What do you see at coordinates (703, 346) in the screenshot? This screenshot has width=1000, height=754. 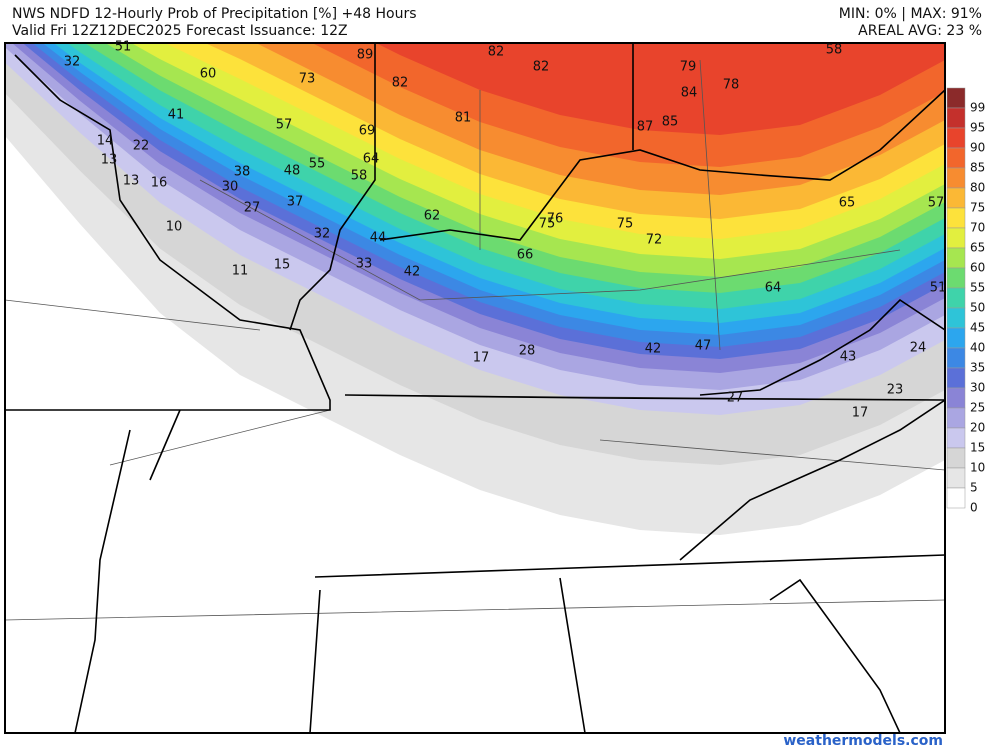 I see `map-value-label: 47` at bounding box center [703, 346].